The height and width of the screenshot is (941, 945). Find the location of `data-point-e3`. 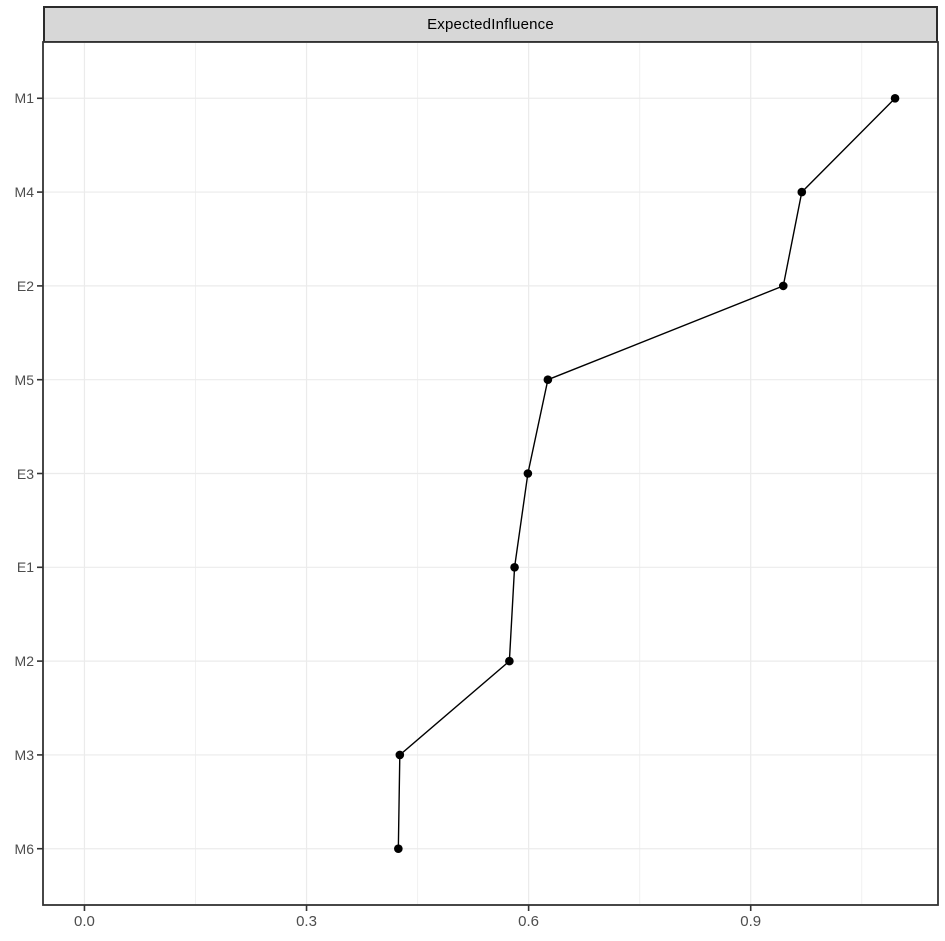

data-point-e3 is located at coordinates (528, 473).